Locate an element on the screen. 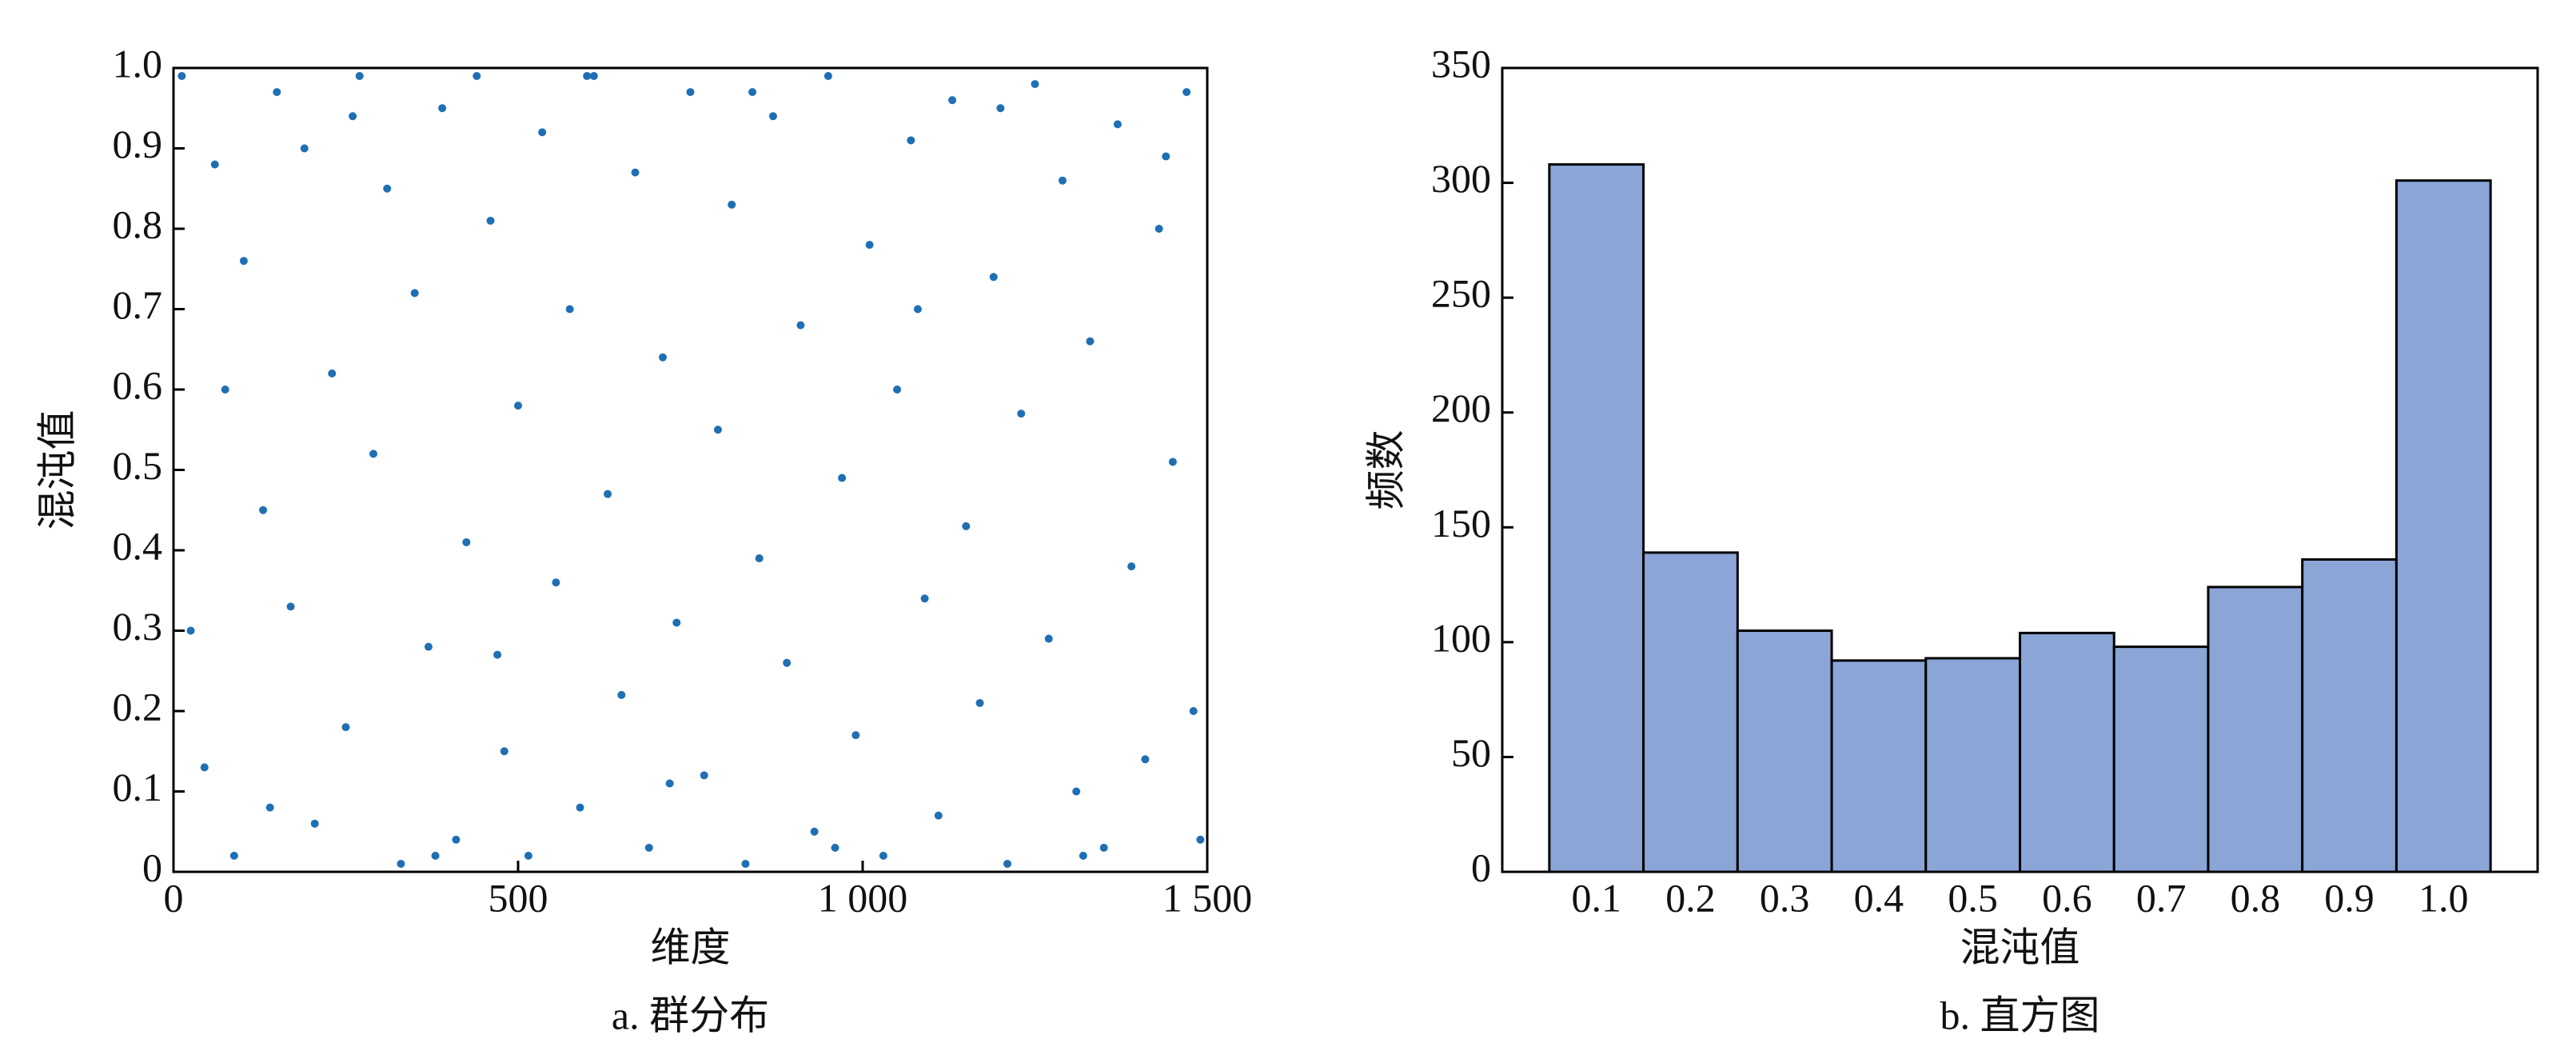 Image resolution: width=2576 pixels, height=1063 pixels. caption: a. 群分布 is located at coordinates (690, 1015).